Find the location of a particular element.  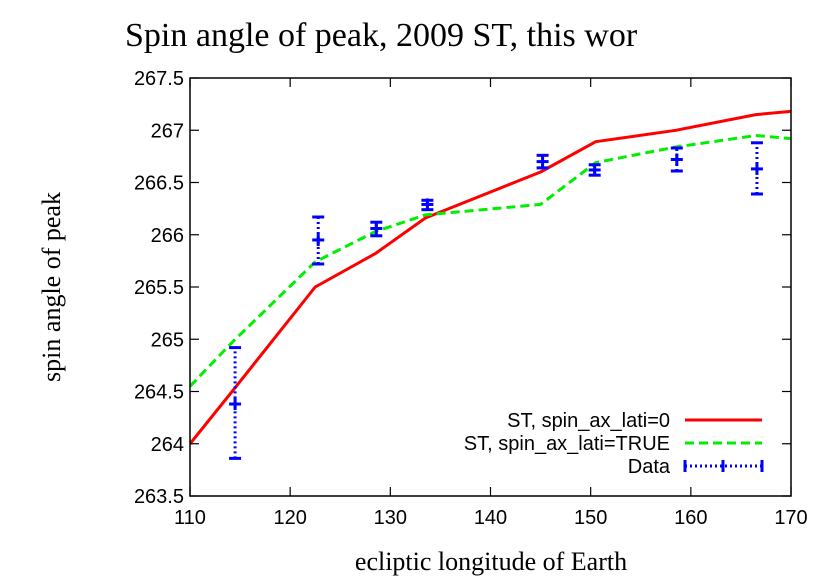

x-tick-label: 150 is located at coordinates (590, 518).